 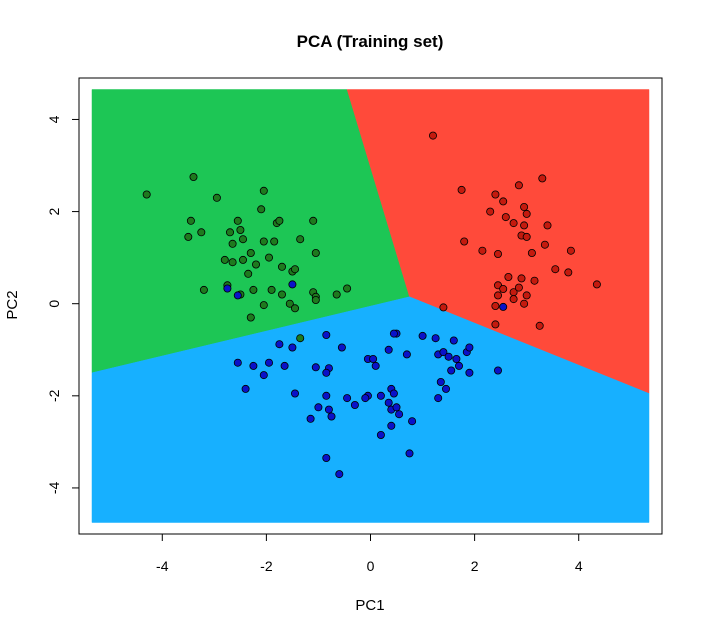 I want to click on x-tick-label: 4, so click(x=579, y=566).